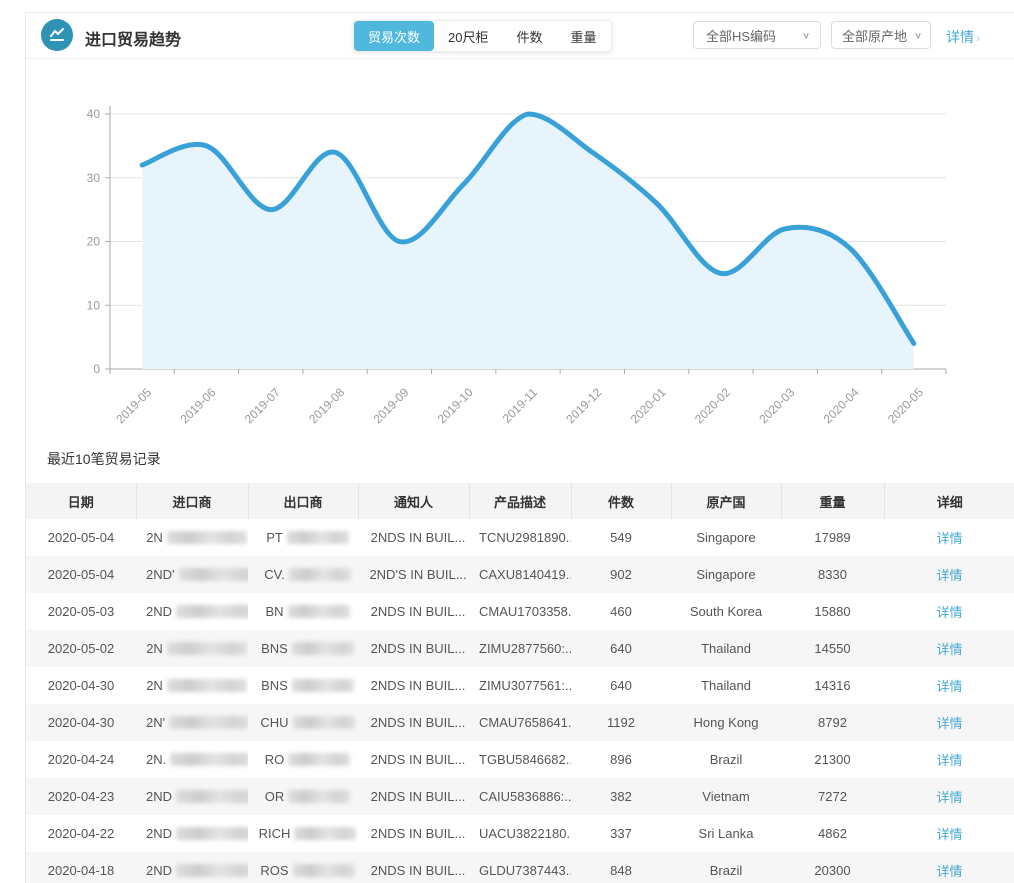  Describe the element at coordinates (583, 37) in the screenshot. I see `metric-tab-3: 重量` at that location.